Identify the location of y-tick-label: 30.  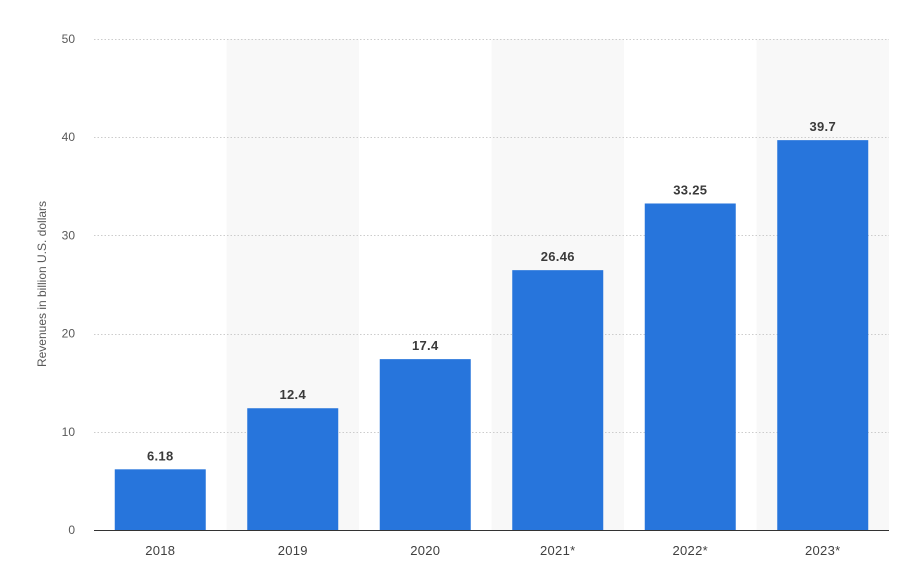
(69, 235).